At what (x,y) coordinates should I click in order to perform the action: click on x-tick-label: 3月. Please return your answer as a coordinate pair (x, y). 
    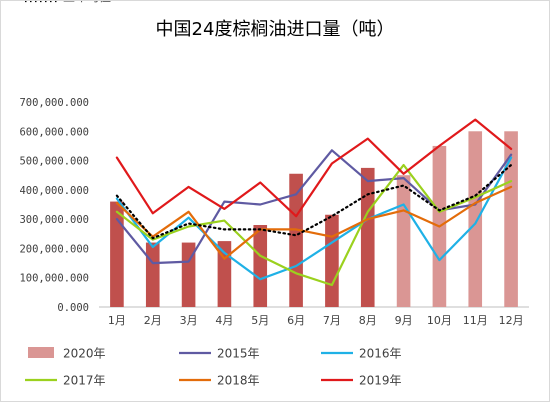
    Looking at the image, I should click on (189, 320).